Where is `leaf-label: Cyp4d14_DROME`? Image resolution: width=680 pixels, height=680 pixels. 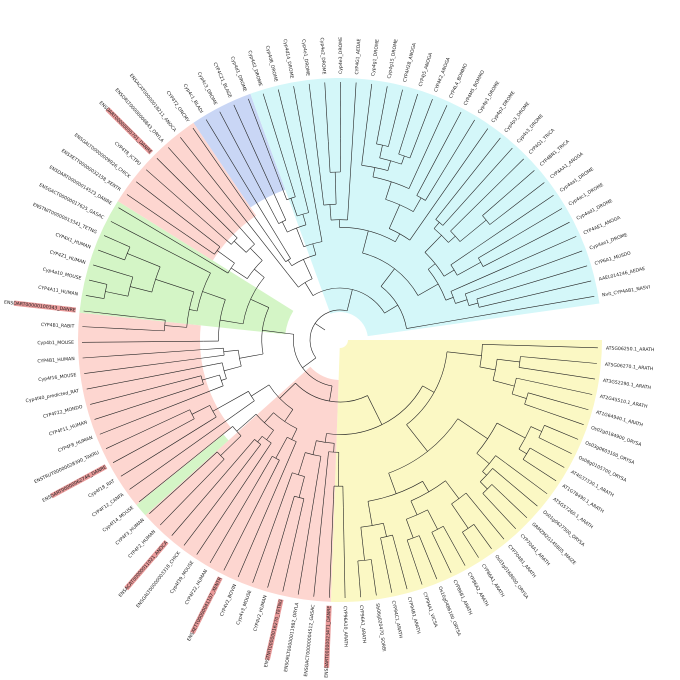 leaf-label: Cyp4d14_DROME is located at coordinates (288, 58).